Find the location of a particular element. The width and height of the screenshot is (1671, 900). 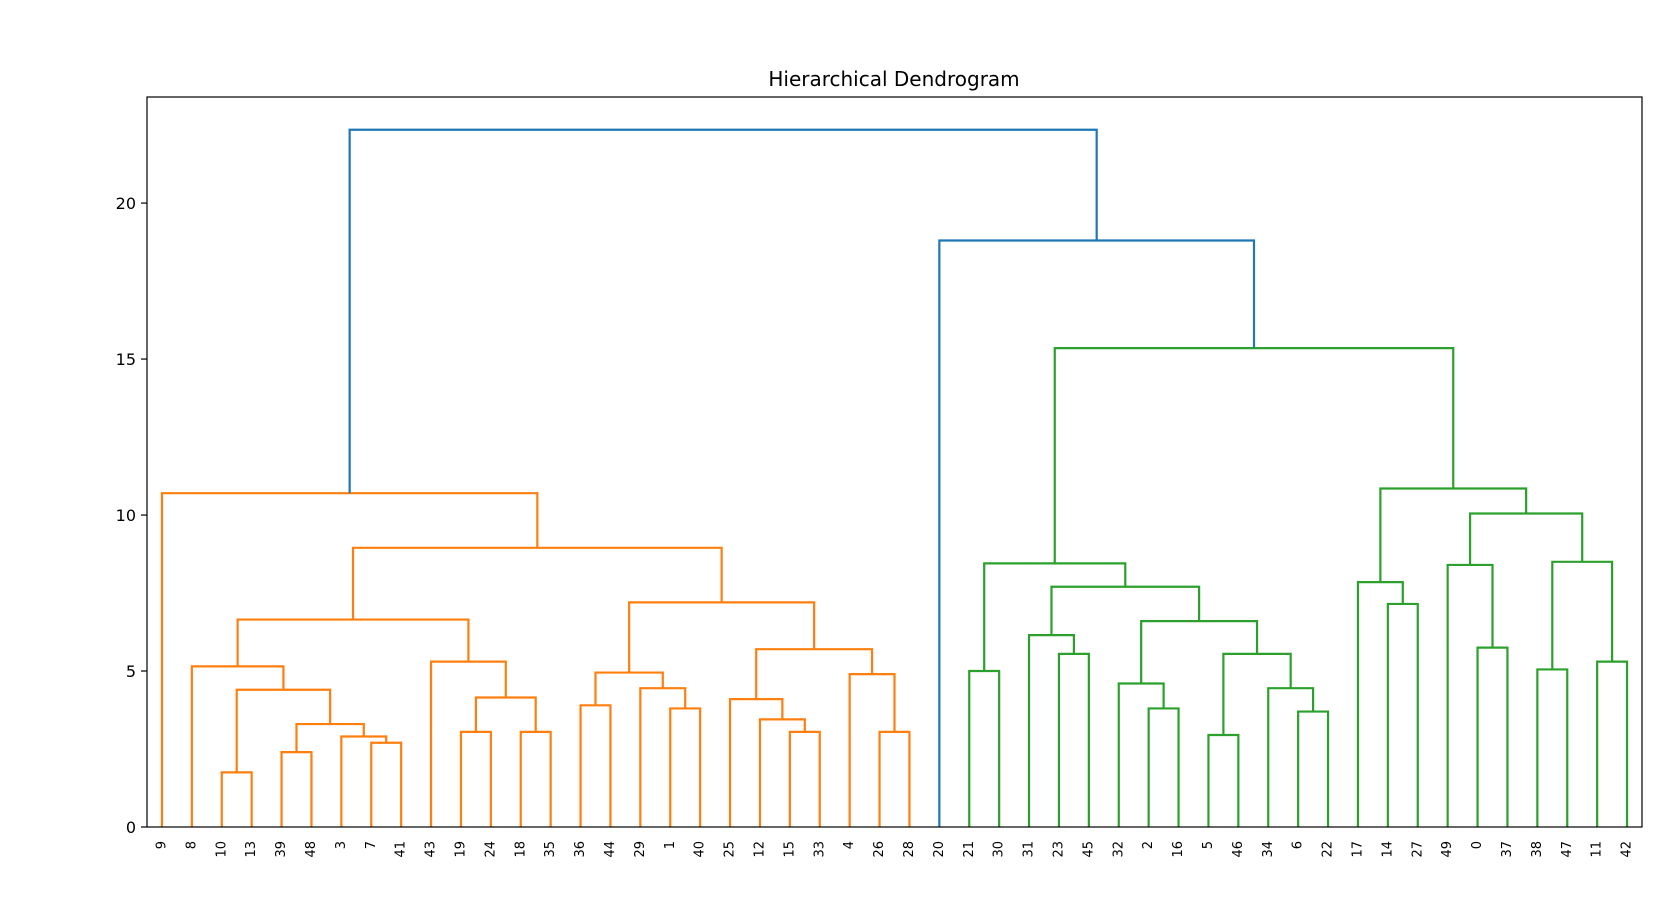

y-tick-label: 20 is located at coordinates (126, 203).